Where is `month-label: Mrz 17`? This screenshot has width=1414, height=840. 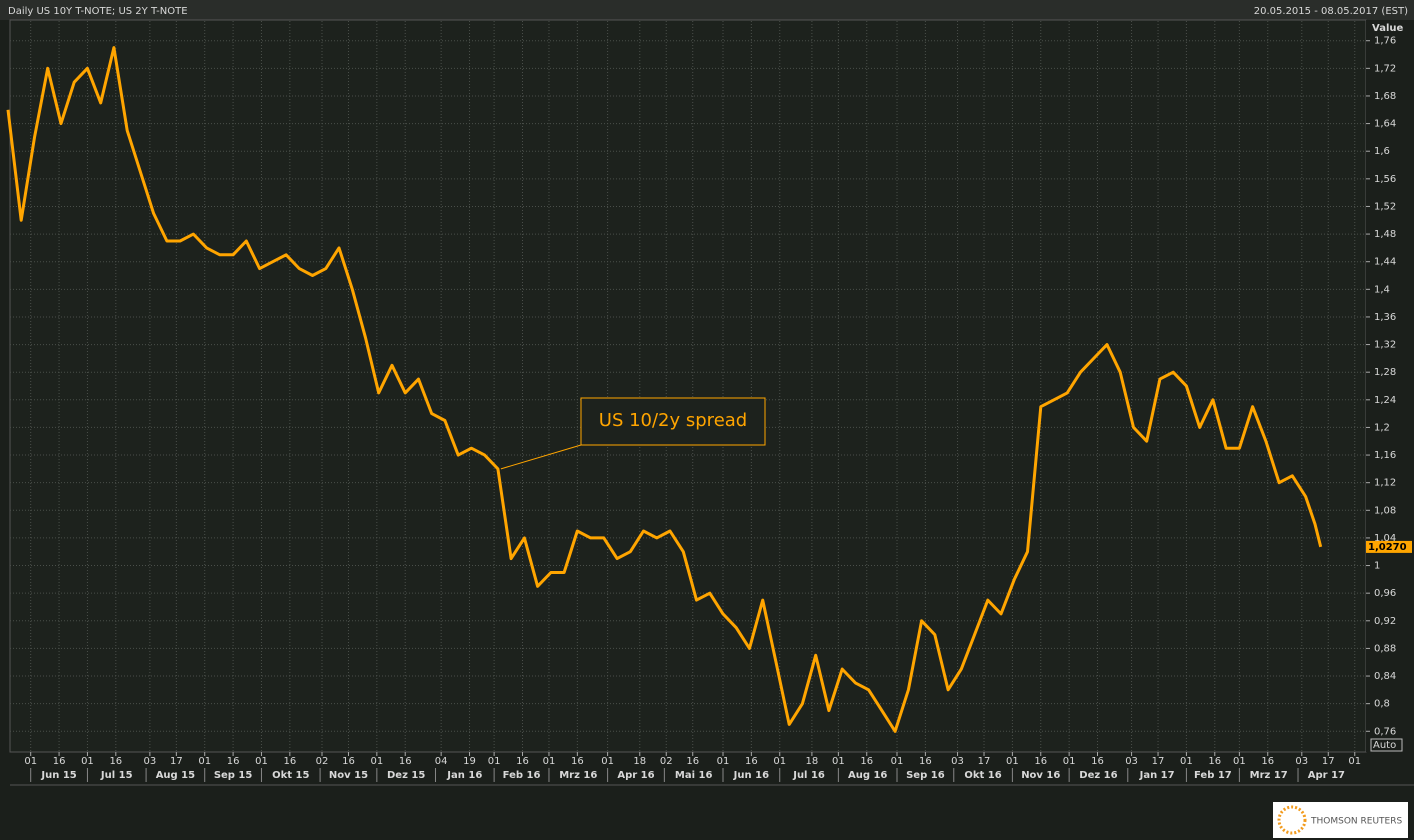 month-label: Mrz 17 is located at coordinates (1269, 775).